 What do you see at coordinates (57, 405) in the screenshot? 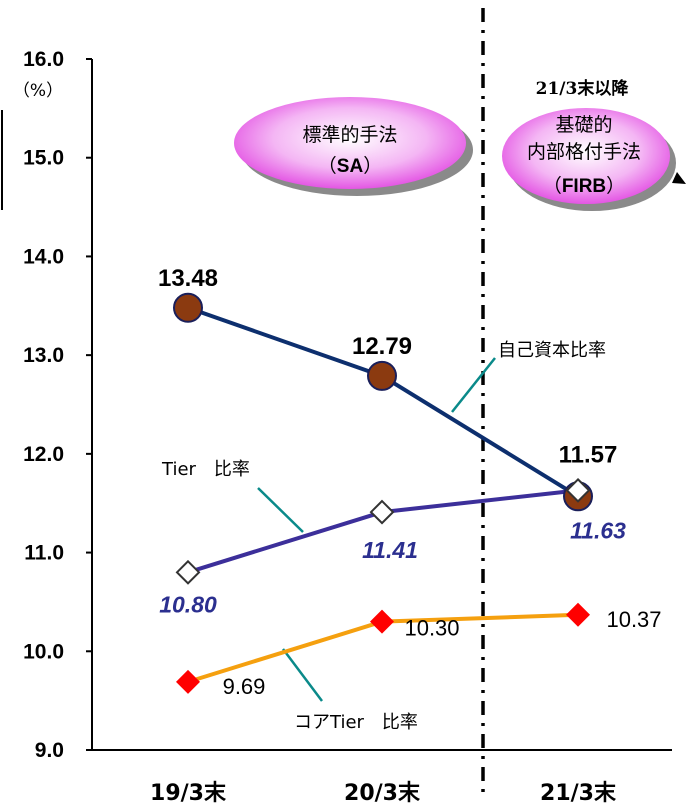
I see `y-axis-ticks: 9.0 10.0 11.0 12.0 13.0 14.0 15.0 16.0` at bounding box center [57, 405].